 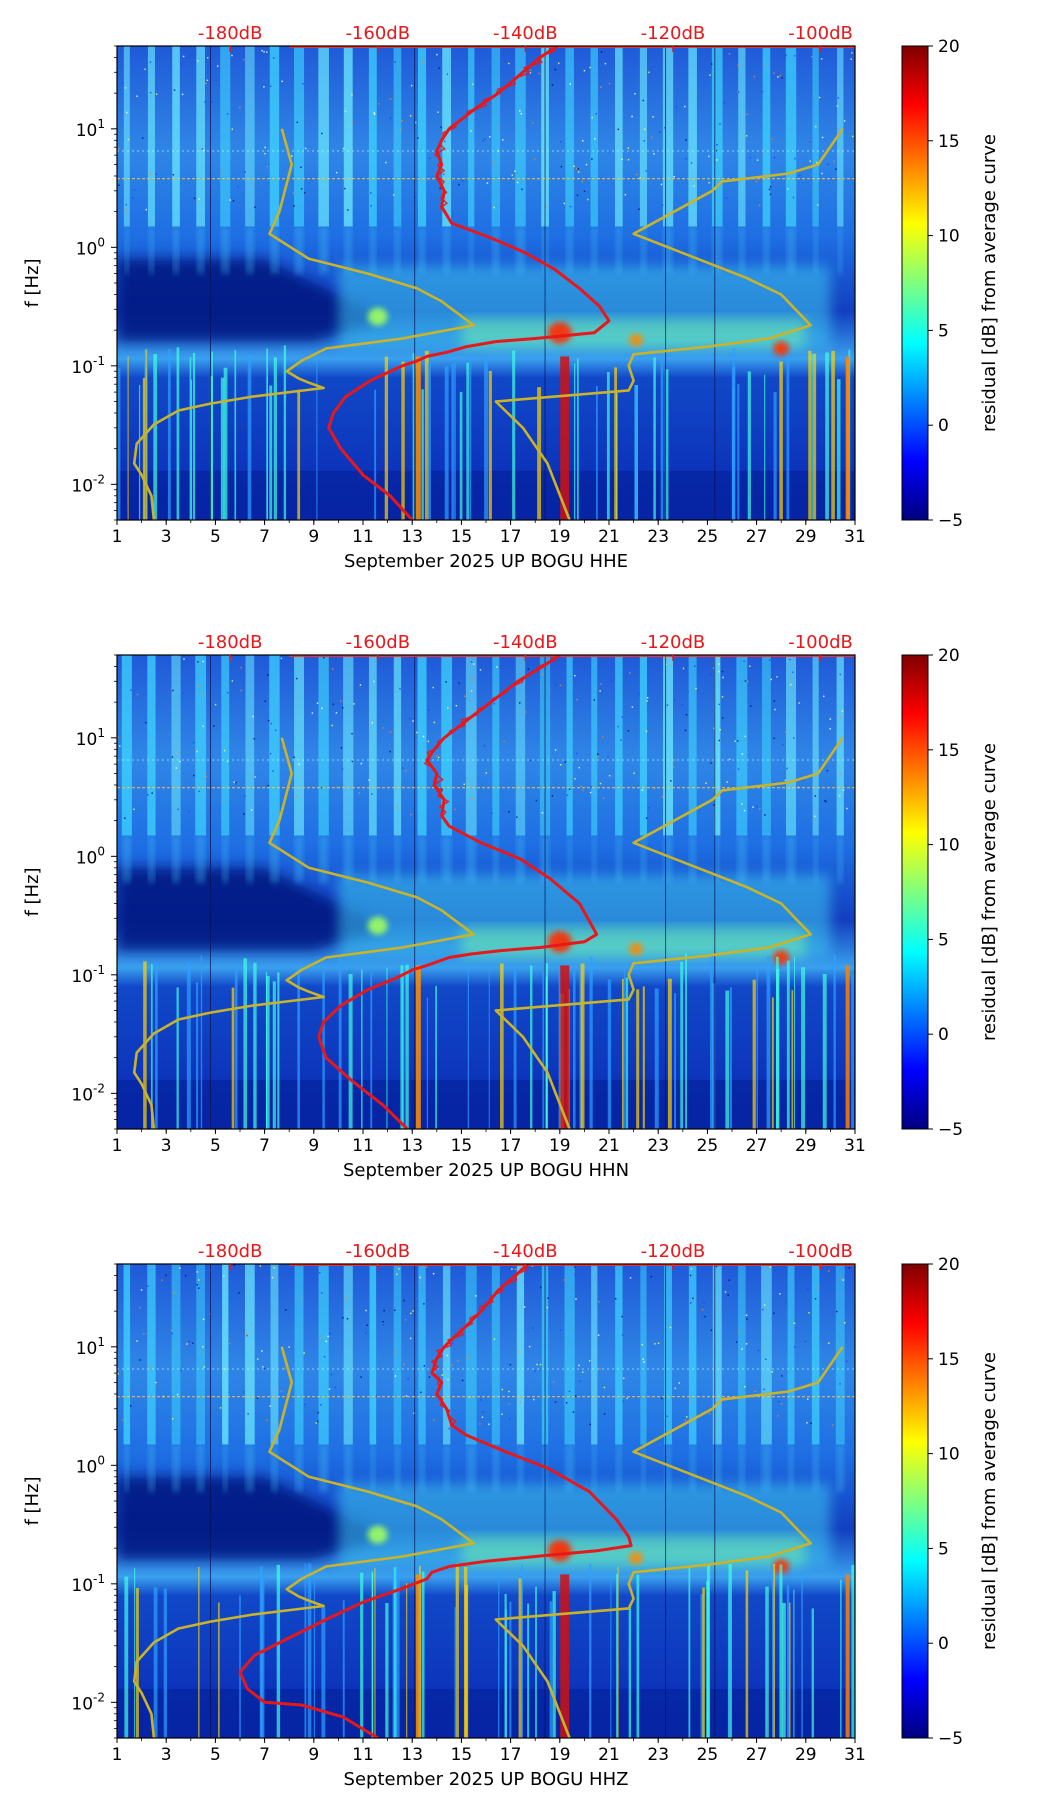 What do you see at coordinates (90, 247) in the screenshot?
I see `y-tick-label: 10⁰` at bounding box center [90, 247].